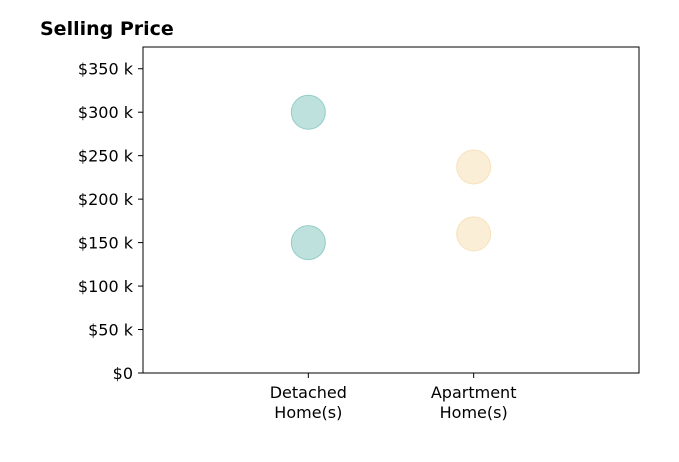 This screenshot has height=462, width=679. I want to click on x-tick-label: Apartment Home(s), so click(474, 402).